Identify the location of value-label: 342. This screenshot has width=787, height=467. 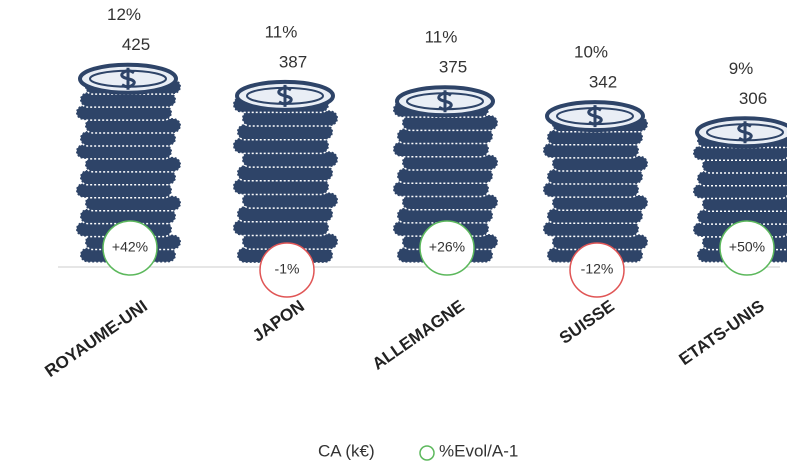
(603, 82).